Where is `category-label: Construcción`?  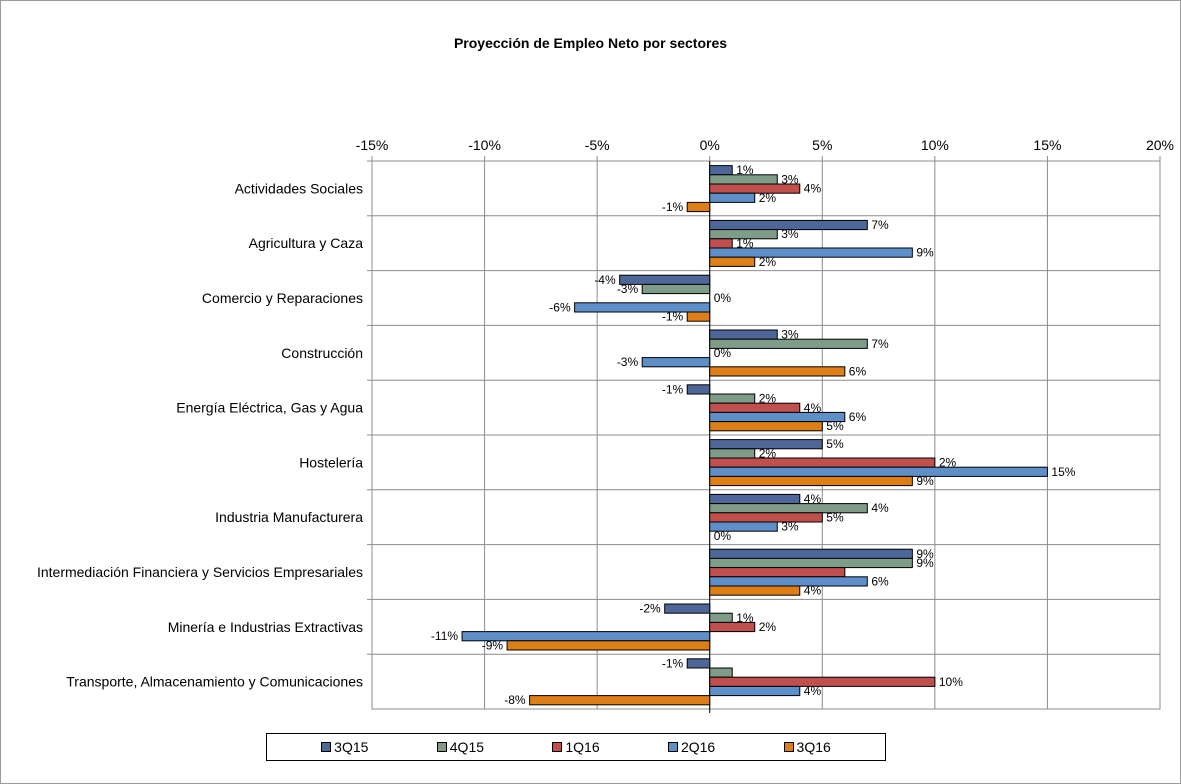
category-label: Construcción is located at coordinates (322, 353).